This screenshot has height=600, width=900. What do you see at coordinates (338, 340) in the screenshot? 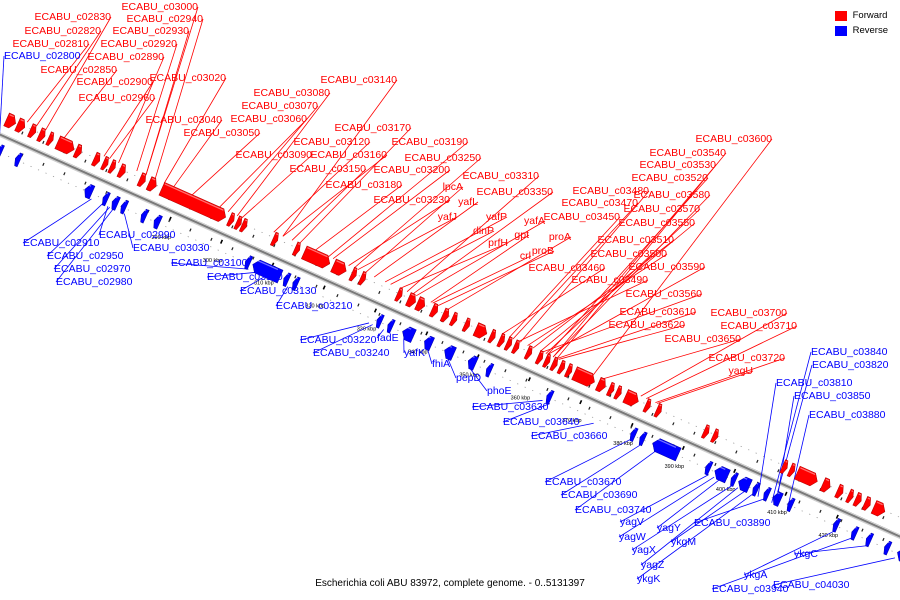
I see `reverse-gene-label: ECABU_c03220` at bounding box center [338, 340].